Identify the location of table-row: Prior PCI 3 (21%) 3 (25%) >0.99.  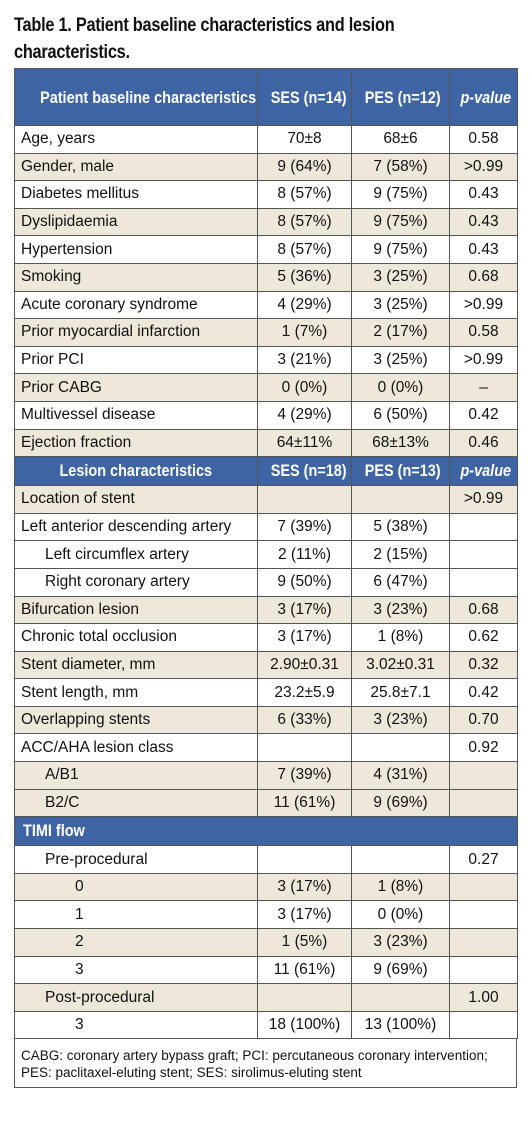
(266, 360).